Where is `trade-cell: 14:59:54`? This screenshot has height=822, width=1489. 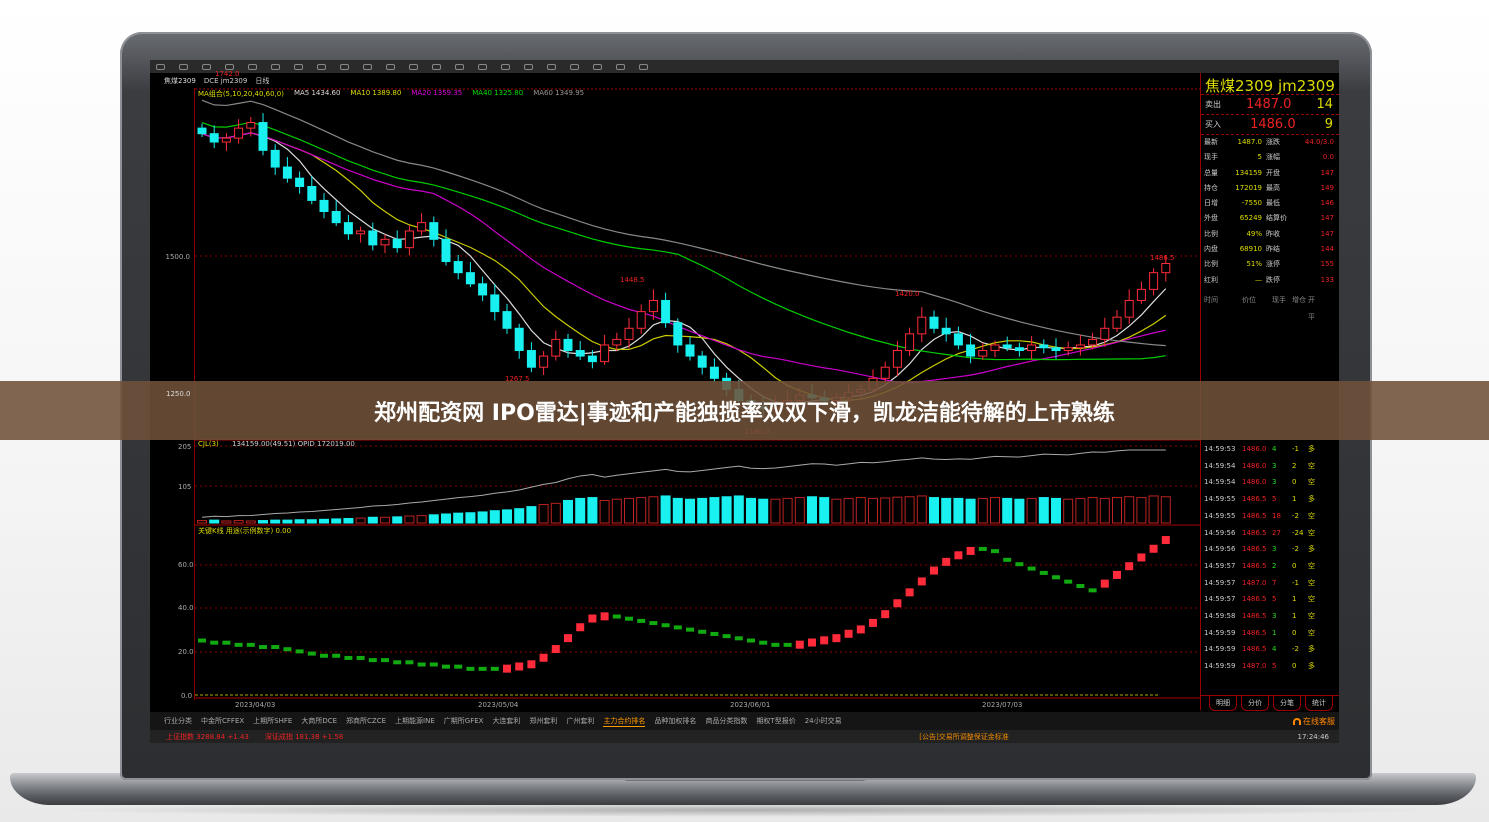
trade-cell: 14:59:54 is located at coordinates (1220, 482).